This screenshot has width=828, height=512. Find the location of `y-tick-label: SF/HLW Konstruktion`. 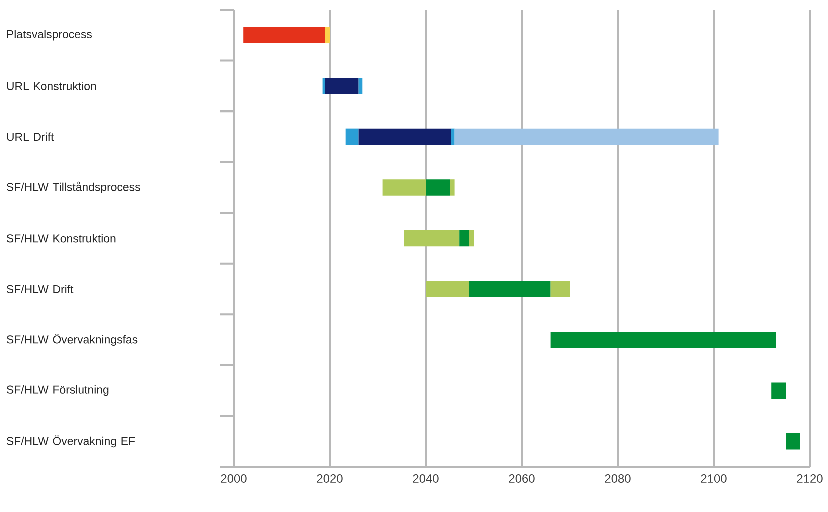

y-tick-label: SF/HLW Konstruktion is located at coordinates (61, 238).